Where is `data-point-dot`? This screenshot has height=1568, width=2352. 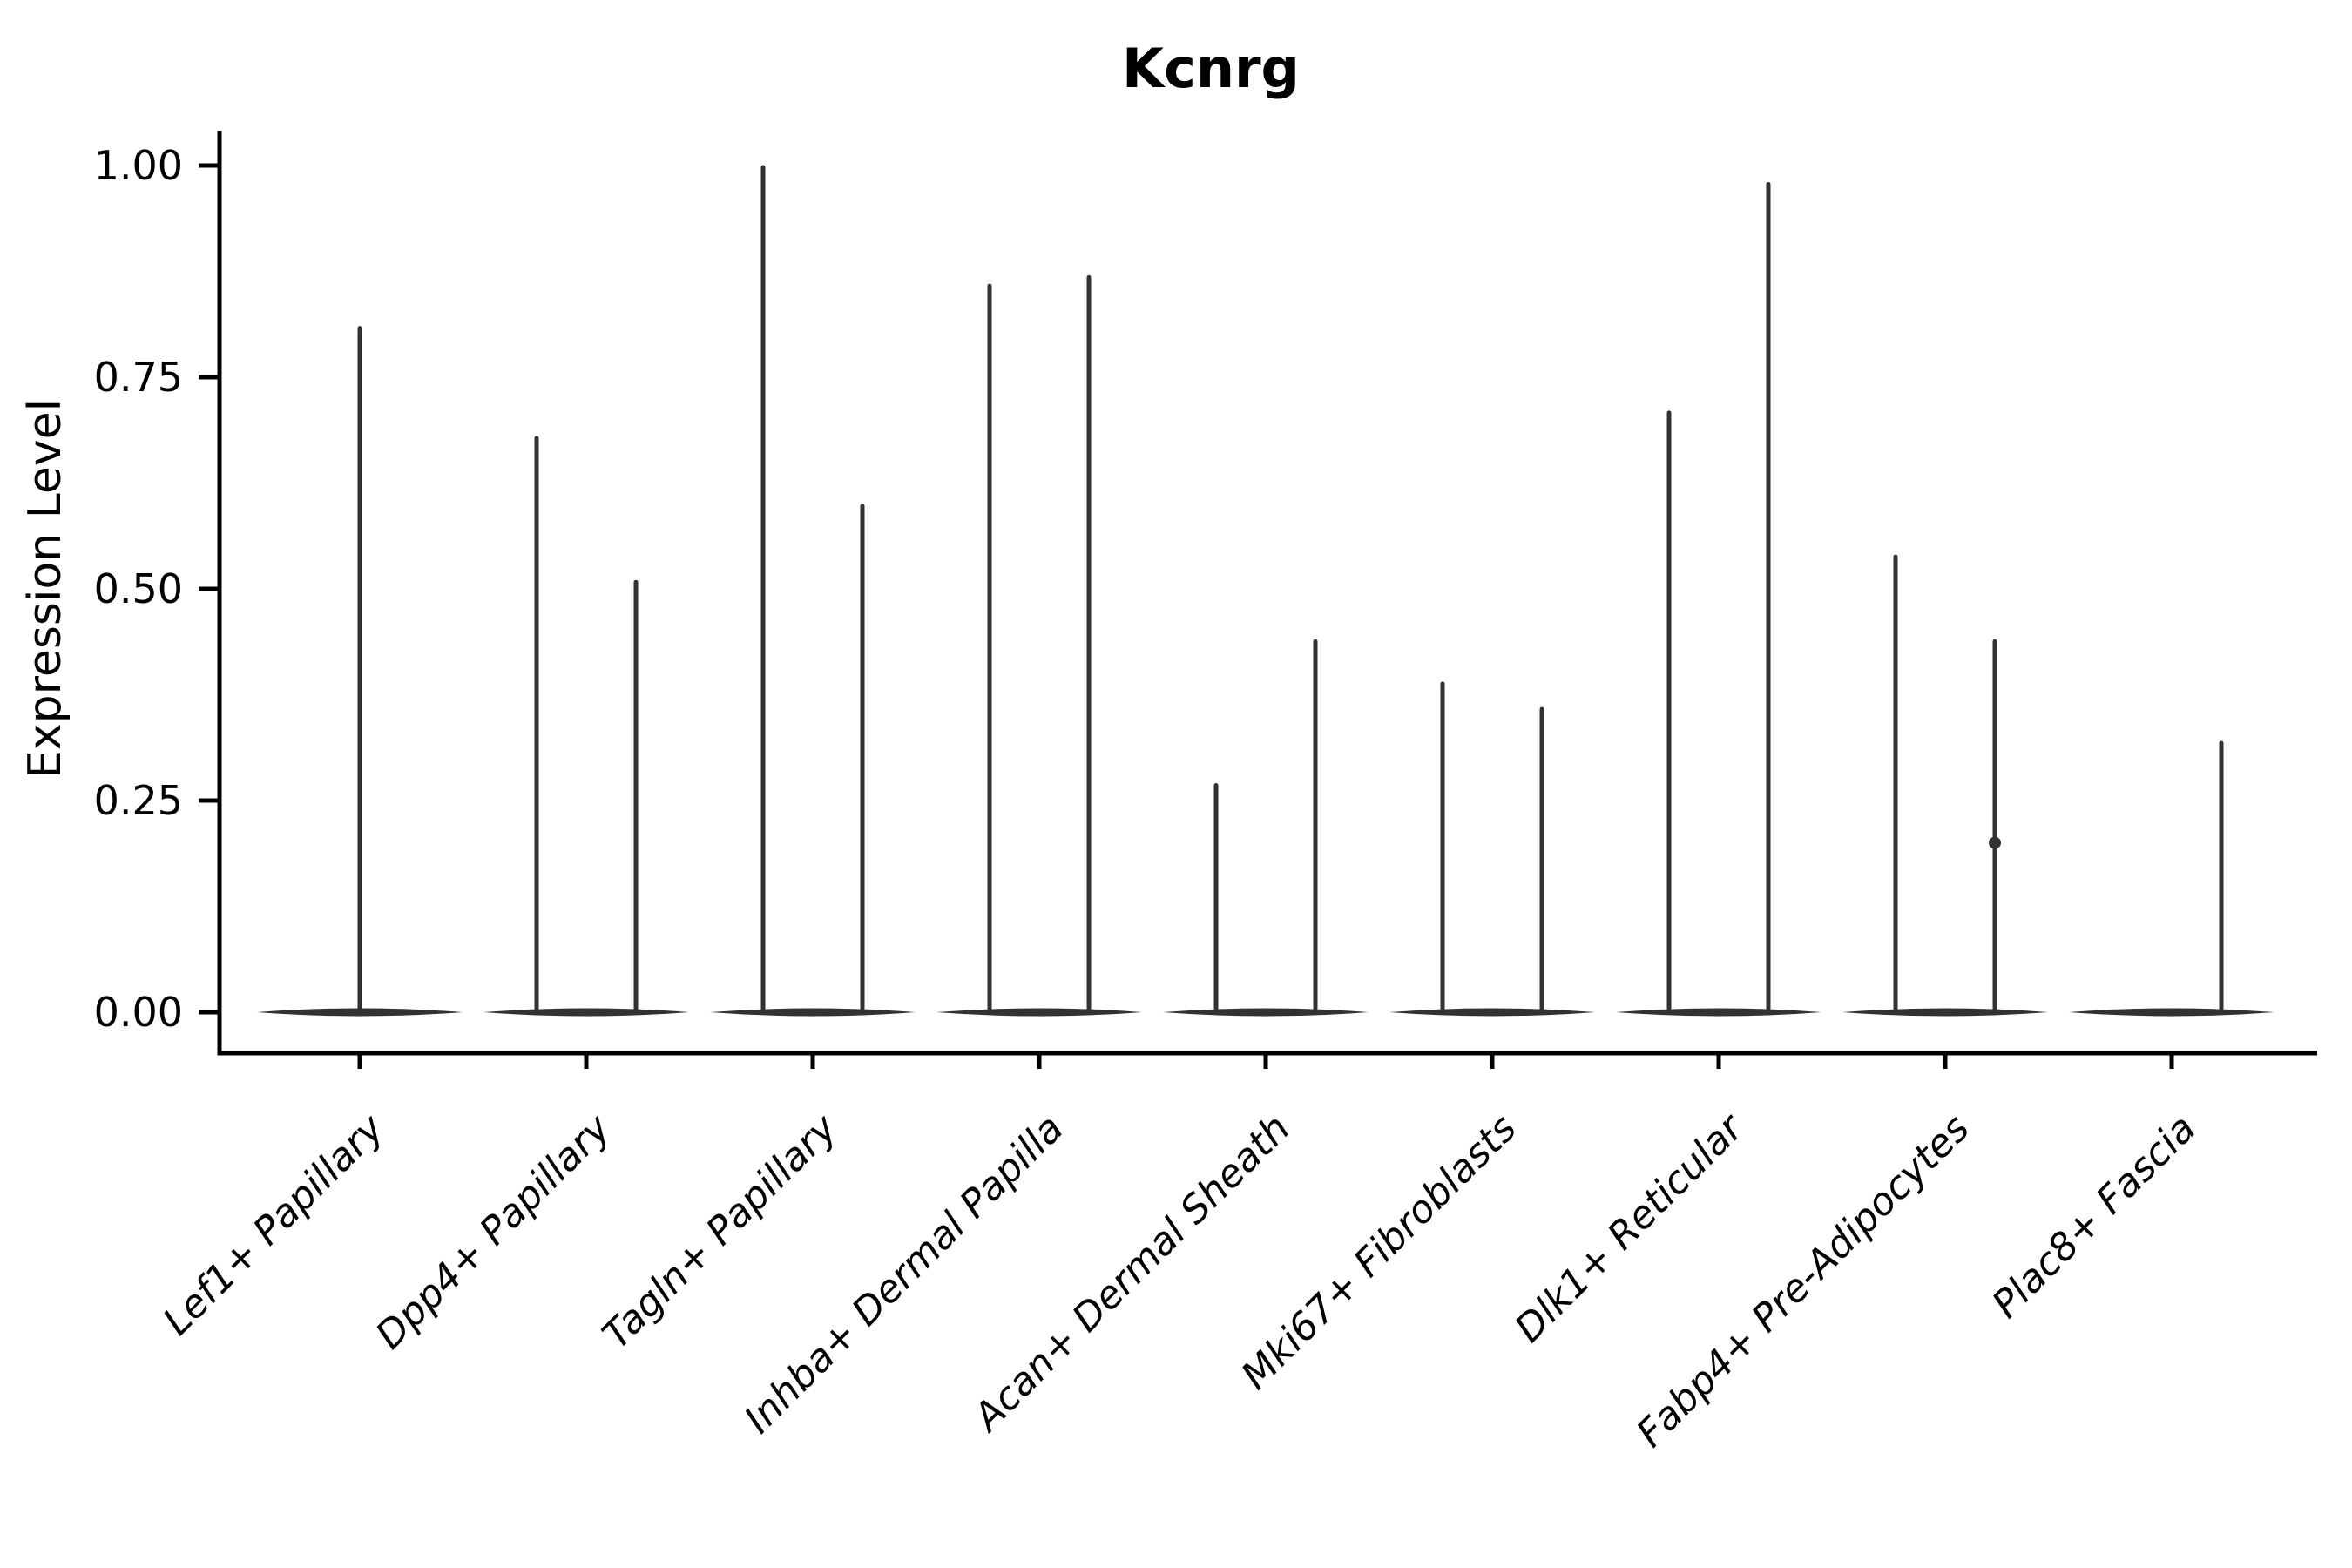
data-point-dot is located at coordinates (1995, 842).